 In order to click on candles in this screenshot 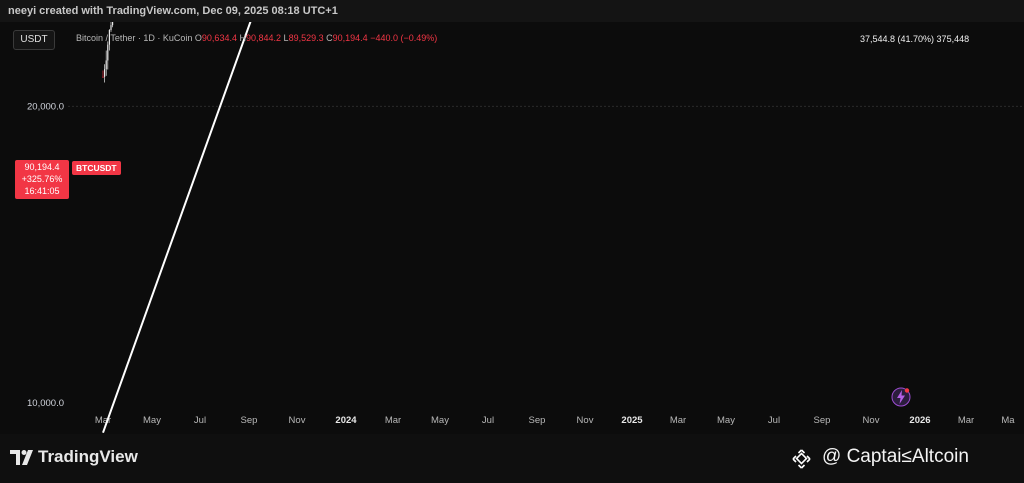, I will do `click(108, 52)`.